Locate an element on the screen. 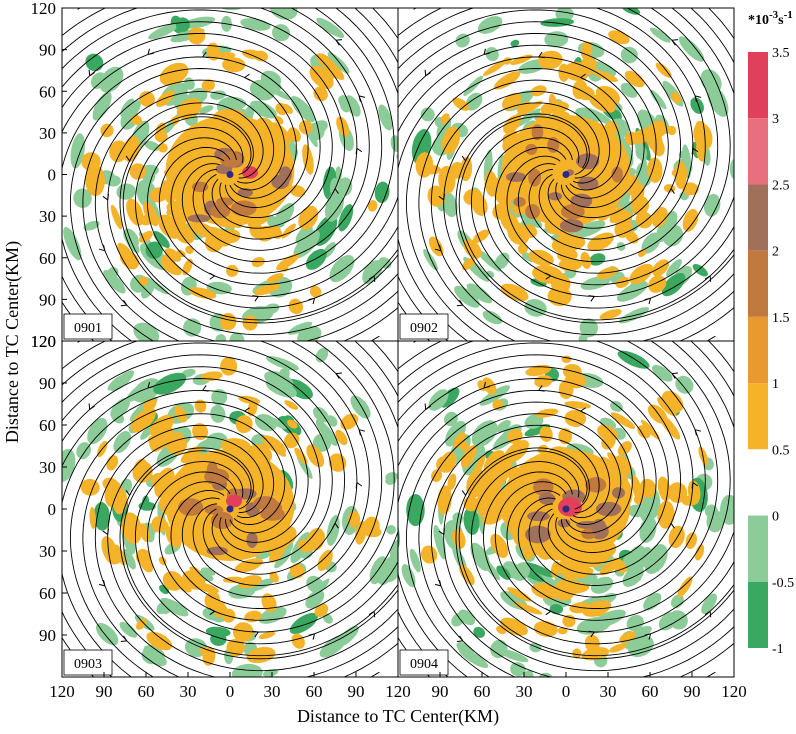 The image size is (796, 734). y-tick-label: 60 is located at coordinates (47, 593).